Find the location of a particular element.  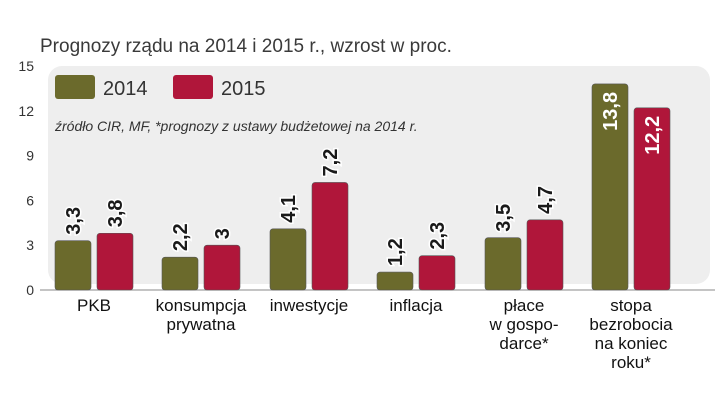

category-label: inflacja is located at coordinates (416, 305).